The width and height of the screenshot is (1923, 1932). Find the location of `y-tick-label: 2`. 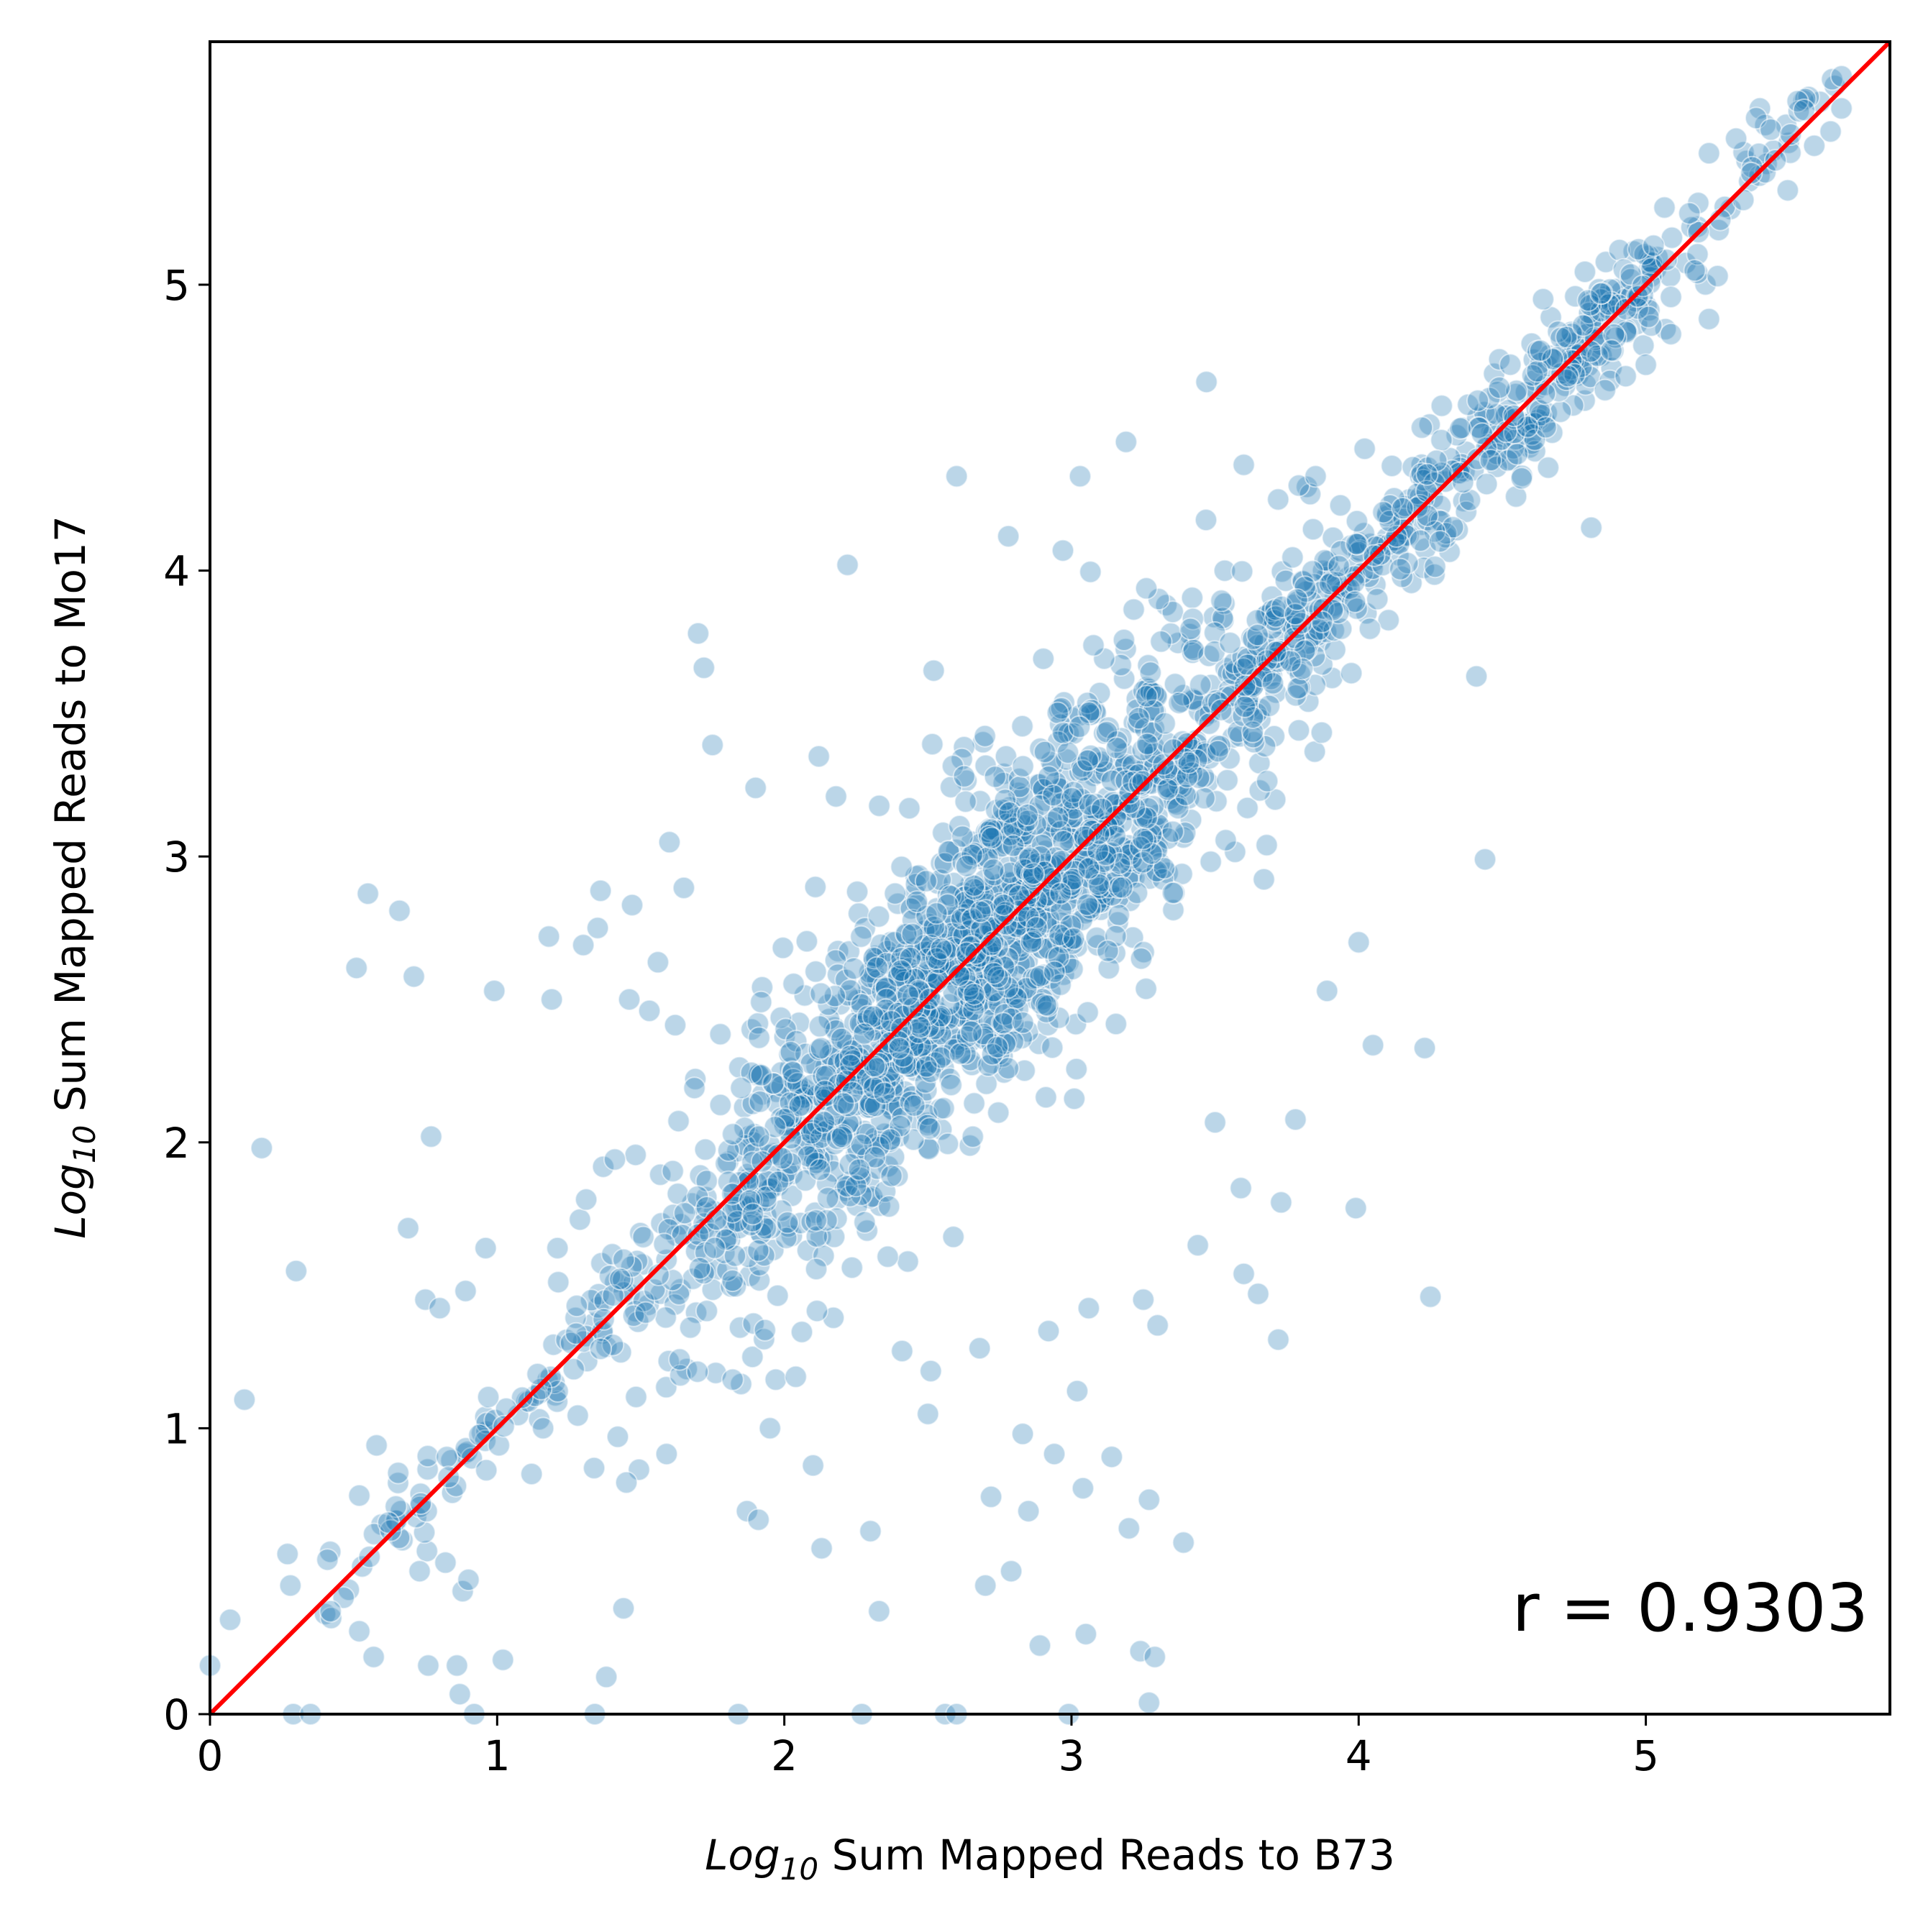

y-tick-label: 2 is located at coordinates (176, 1143).